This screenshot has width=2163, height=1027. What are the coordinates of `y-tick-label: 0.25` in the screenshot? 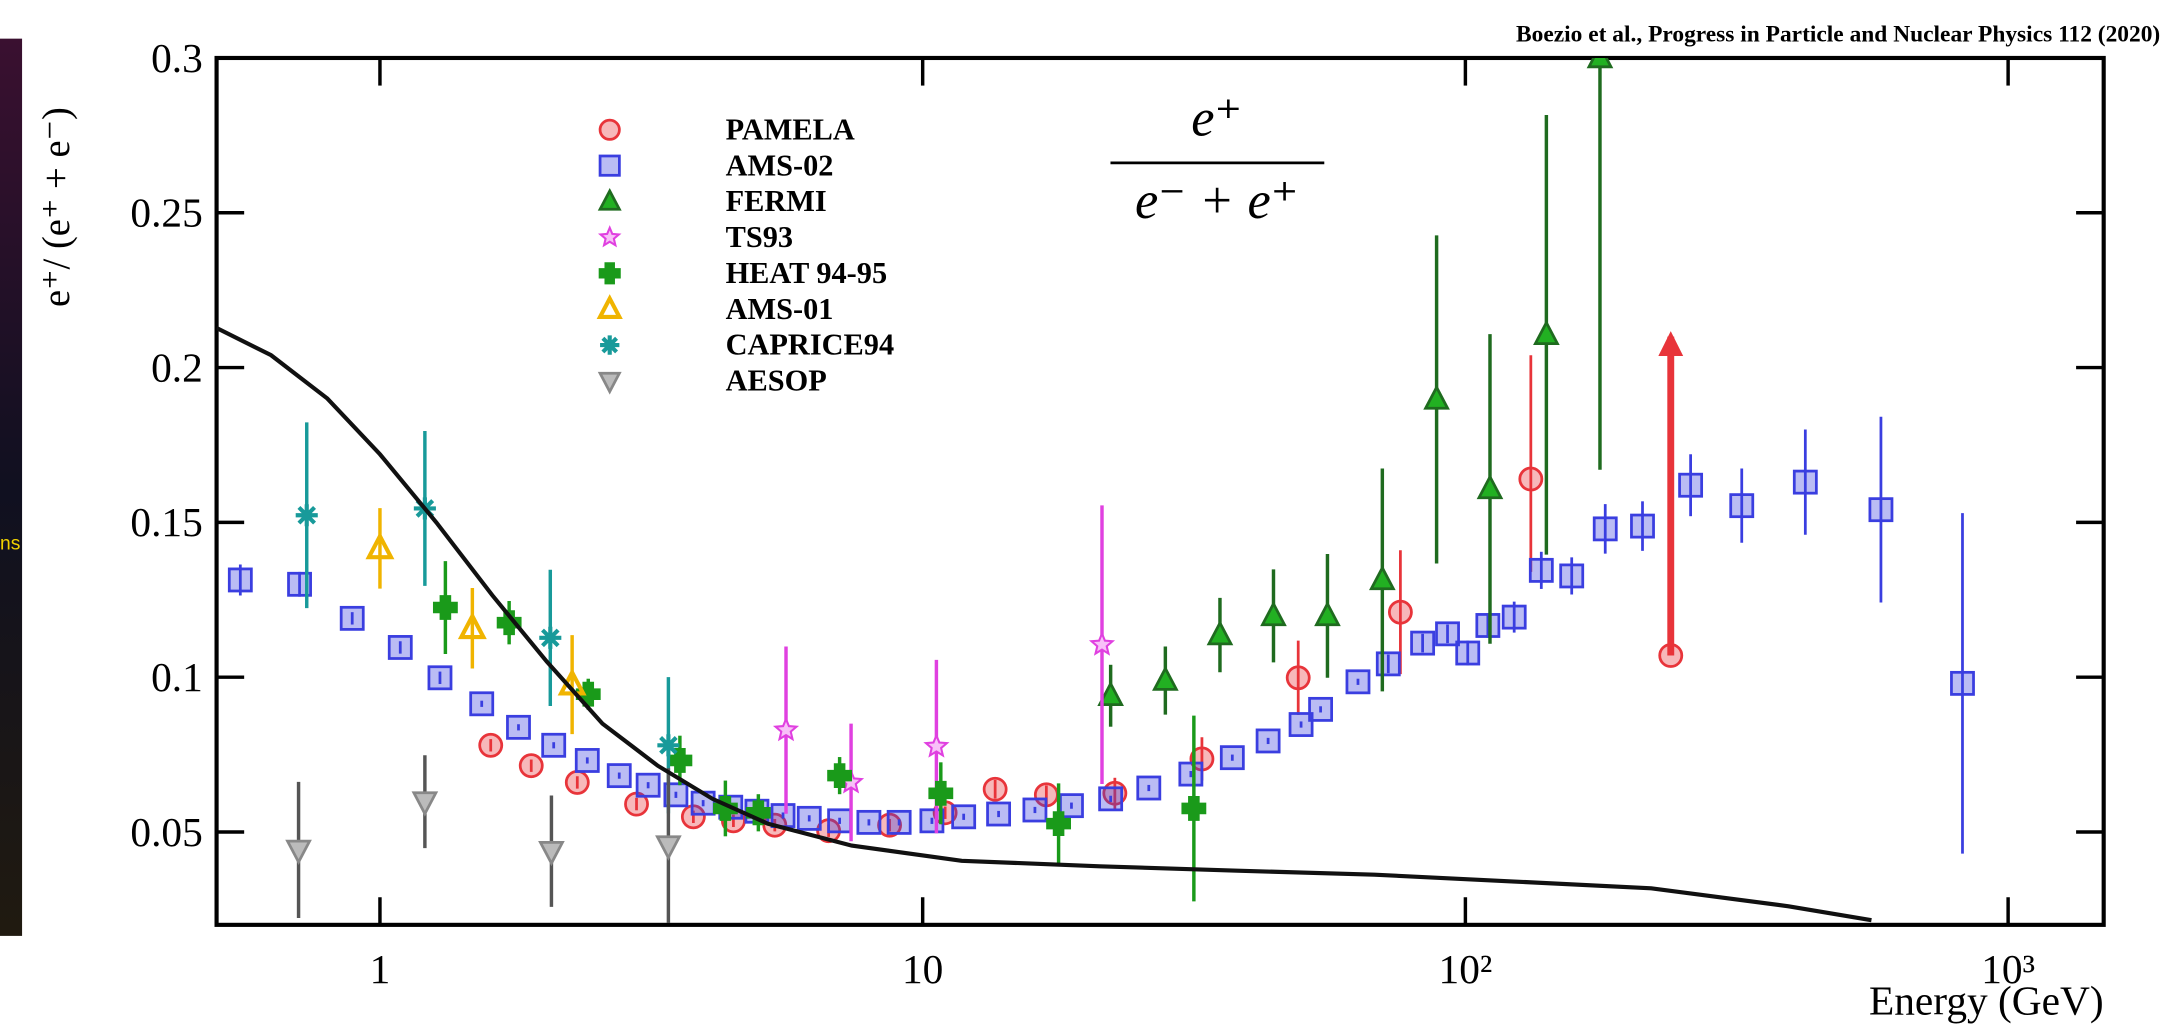 It's located at (166, 213).